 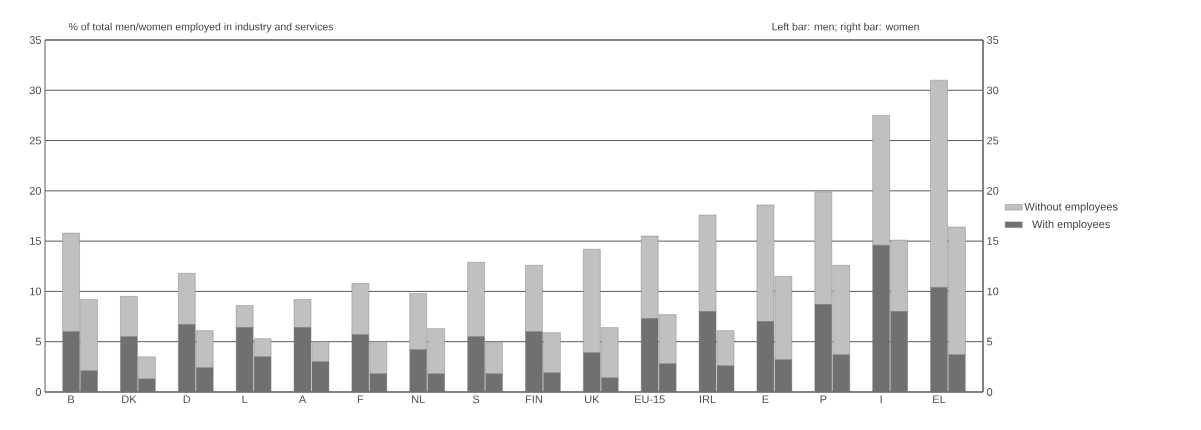 What do you see at coordinates (38, 392) in the screenshot?
I see `y-tick-label: 0` at bounding box center [38, 392].